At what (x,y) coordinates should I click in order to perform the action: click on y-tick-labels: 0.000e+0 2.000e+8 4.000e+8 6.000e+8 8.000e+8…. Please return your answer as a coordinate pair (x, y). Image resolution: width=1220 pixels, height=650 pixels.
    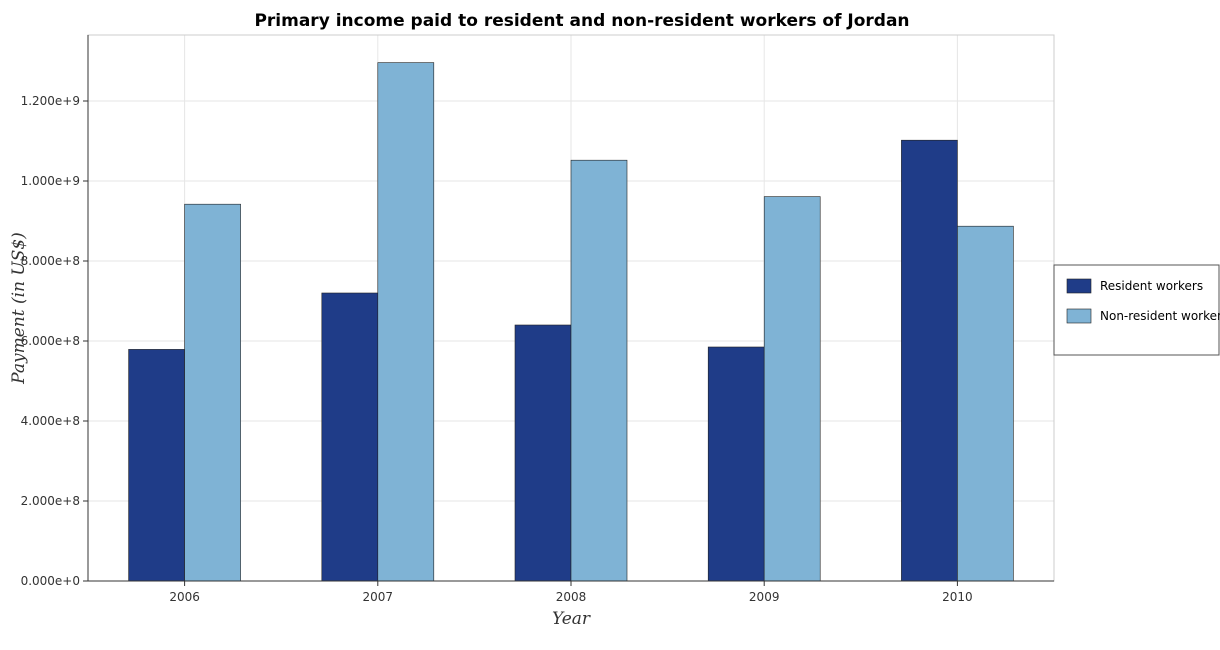
    Looking at the image, I should click on (54, 341).